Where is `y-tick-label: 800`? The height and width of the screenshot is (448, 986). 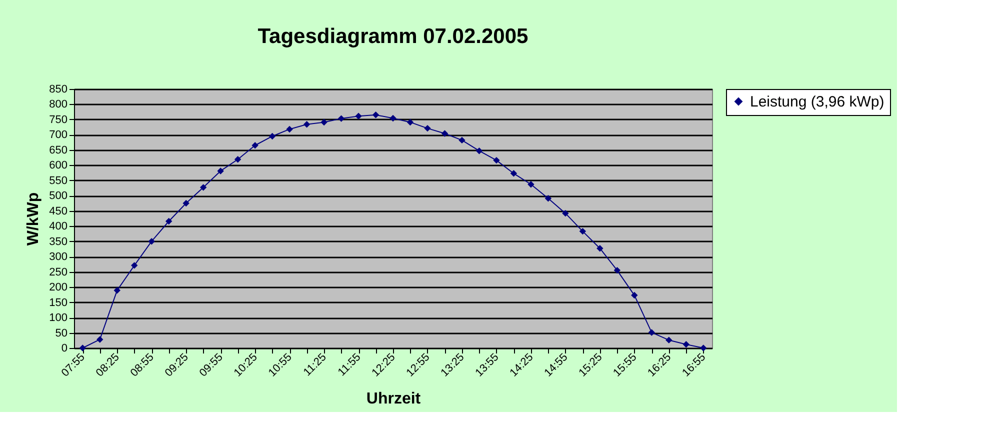
y-tick-label: 800 is located at coordinates (58, 104).